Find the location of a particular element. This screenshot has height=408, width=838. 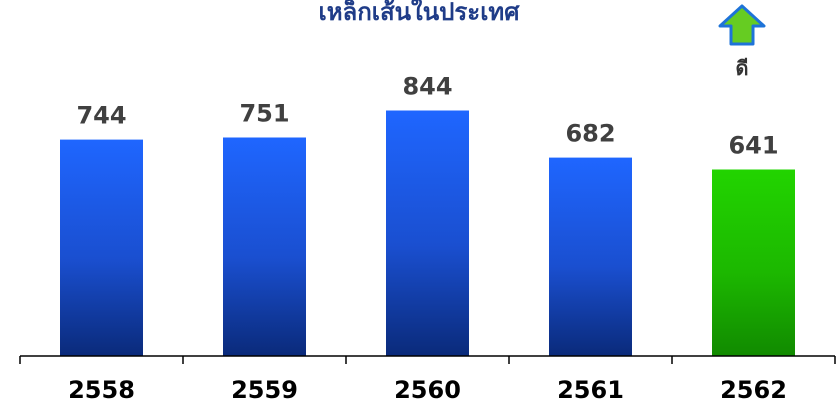

data-label-2559: 751 is located at coordinates (264, 114).